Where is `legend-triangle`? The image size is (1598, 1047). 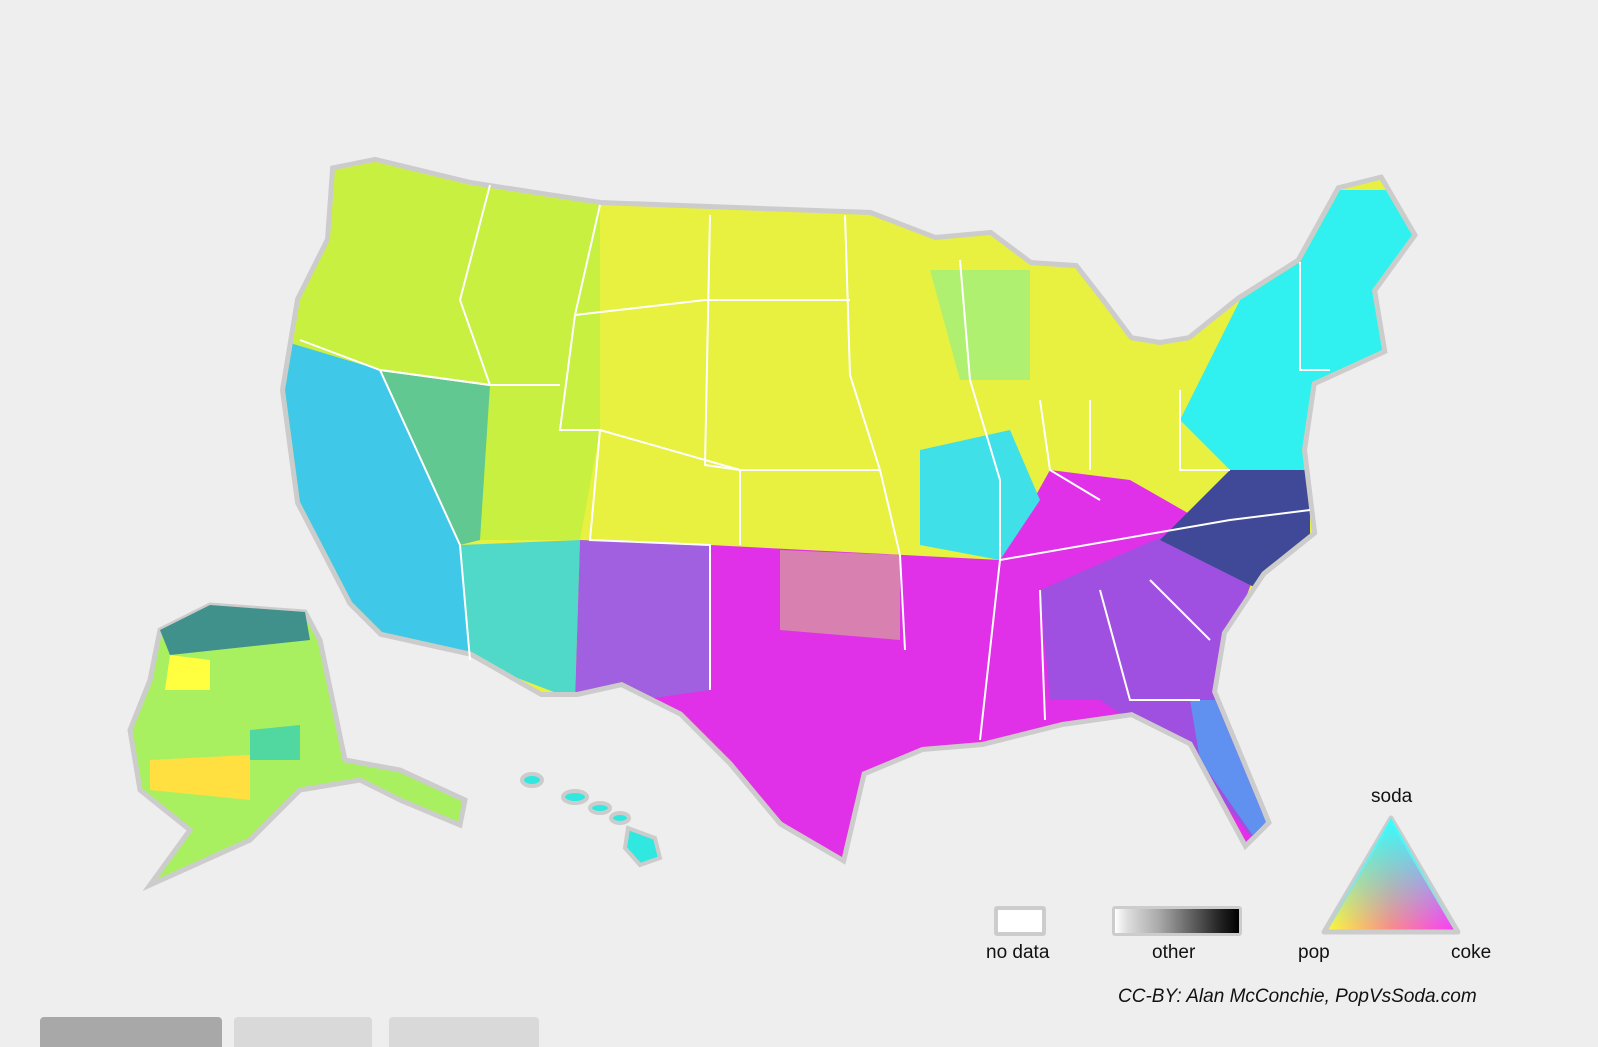
legend-triangle is located at coordinates (1391, 875).